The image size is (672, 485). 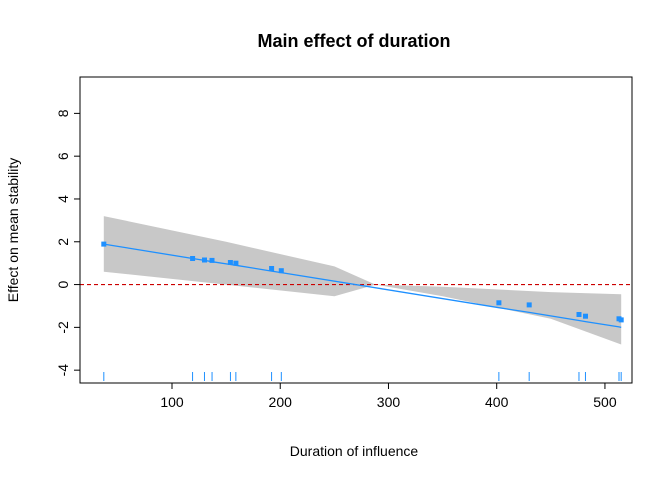 I want to click on x-tick-label: 300, so click(x=389, y=402).